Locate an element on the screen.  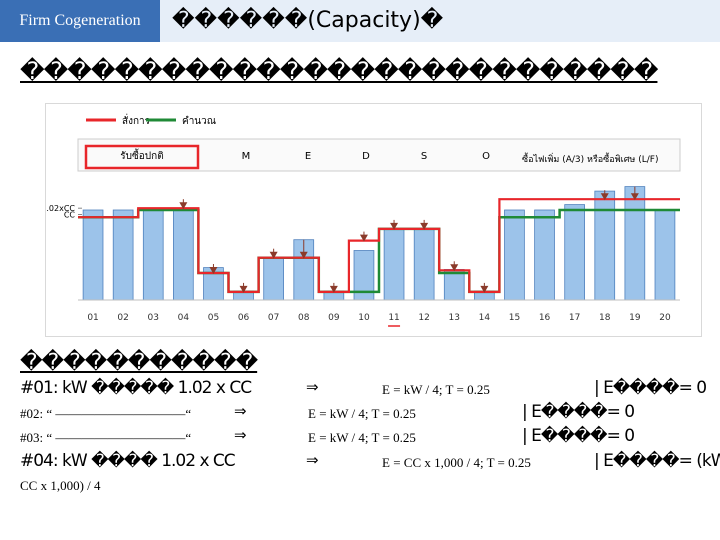
arrows is located at coordinates (409, 239).